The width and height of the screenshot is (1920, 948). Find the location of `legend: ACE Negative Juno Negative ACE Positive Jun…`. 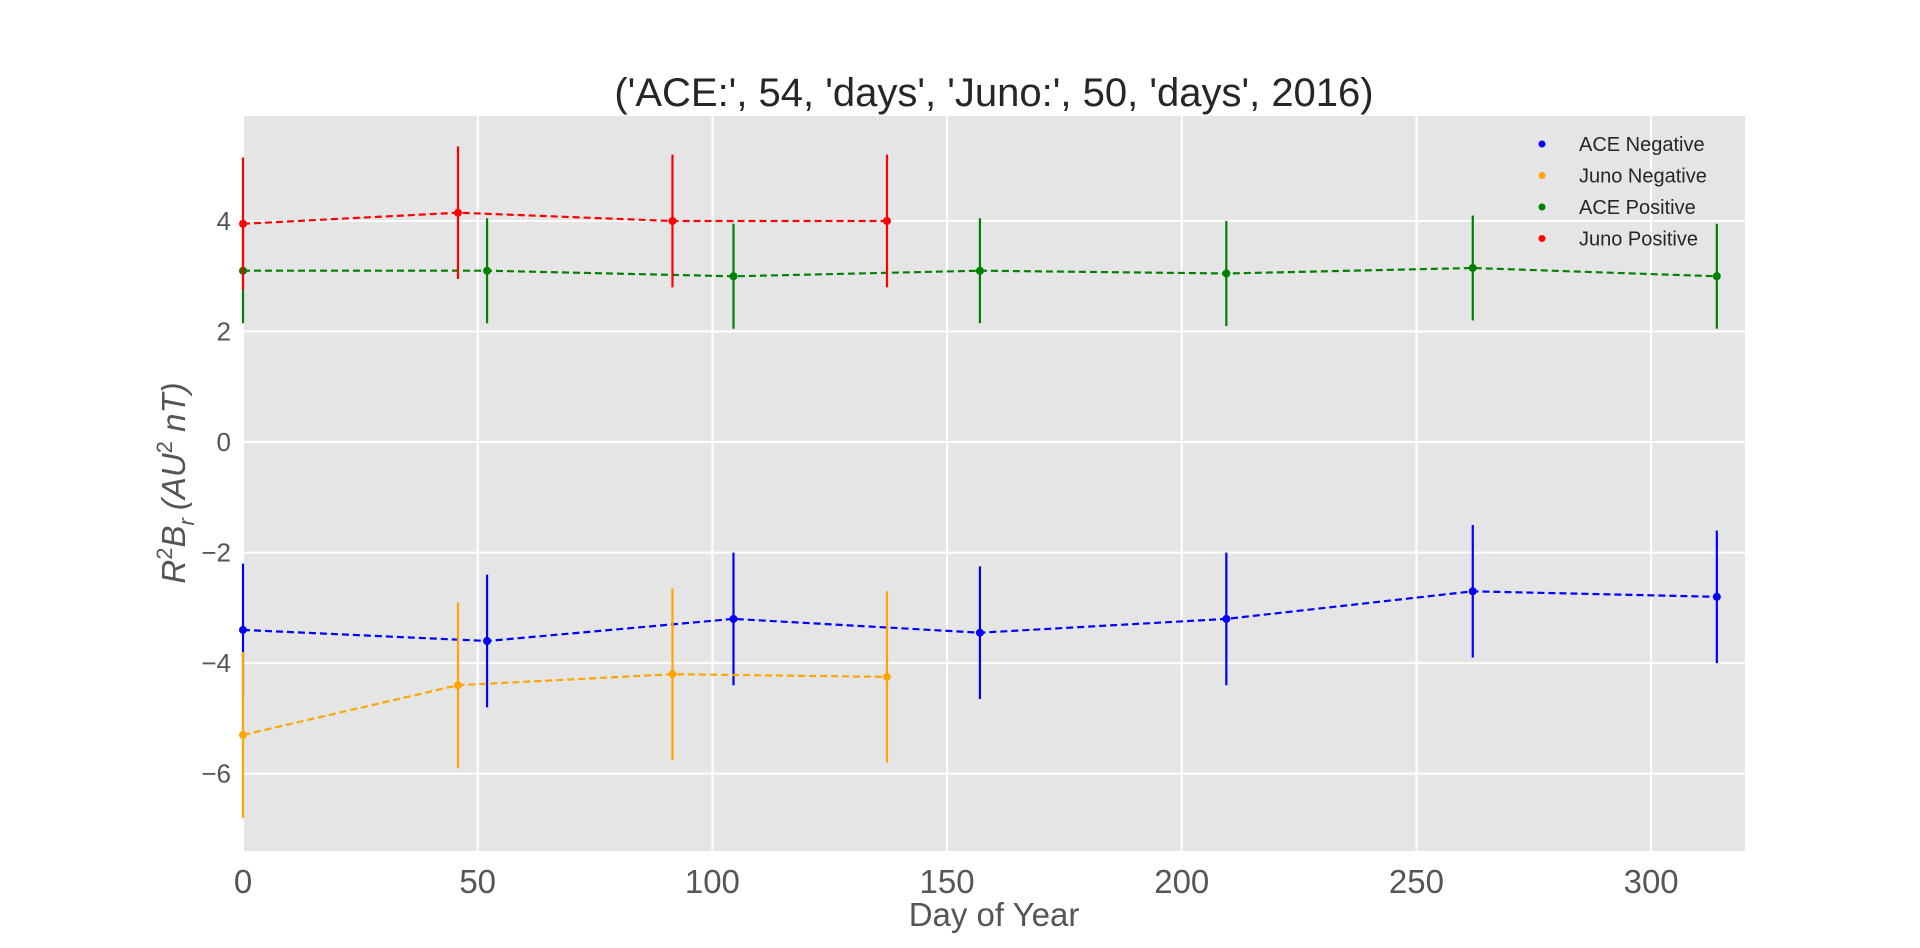

legend: ACE Negative Juno Negative ACE Positive Jun… is located at coordinates (1622, 192).